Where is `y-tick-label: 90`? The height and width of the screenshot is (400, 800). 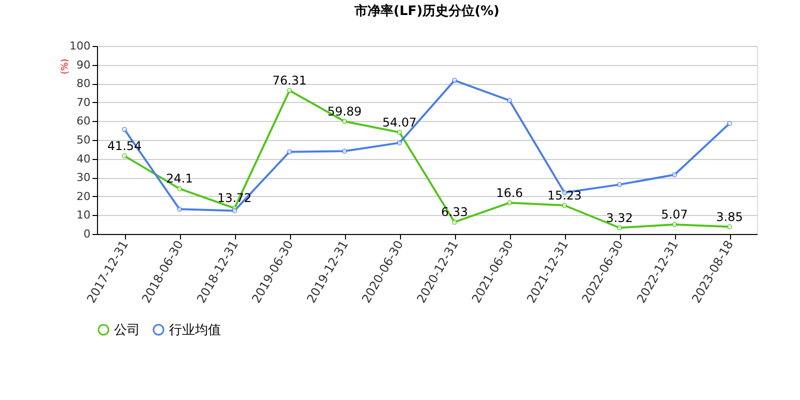 y-tick-label: 90 is located at coordinates (83, 65).